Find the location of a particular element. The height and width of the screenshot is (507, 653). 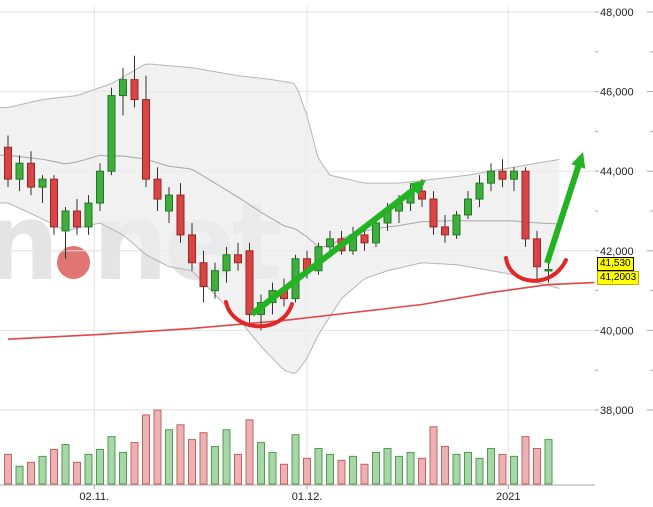

x-axis-label: 01.12. is located at coordinates (307, 497).